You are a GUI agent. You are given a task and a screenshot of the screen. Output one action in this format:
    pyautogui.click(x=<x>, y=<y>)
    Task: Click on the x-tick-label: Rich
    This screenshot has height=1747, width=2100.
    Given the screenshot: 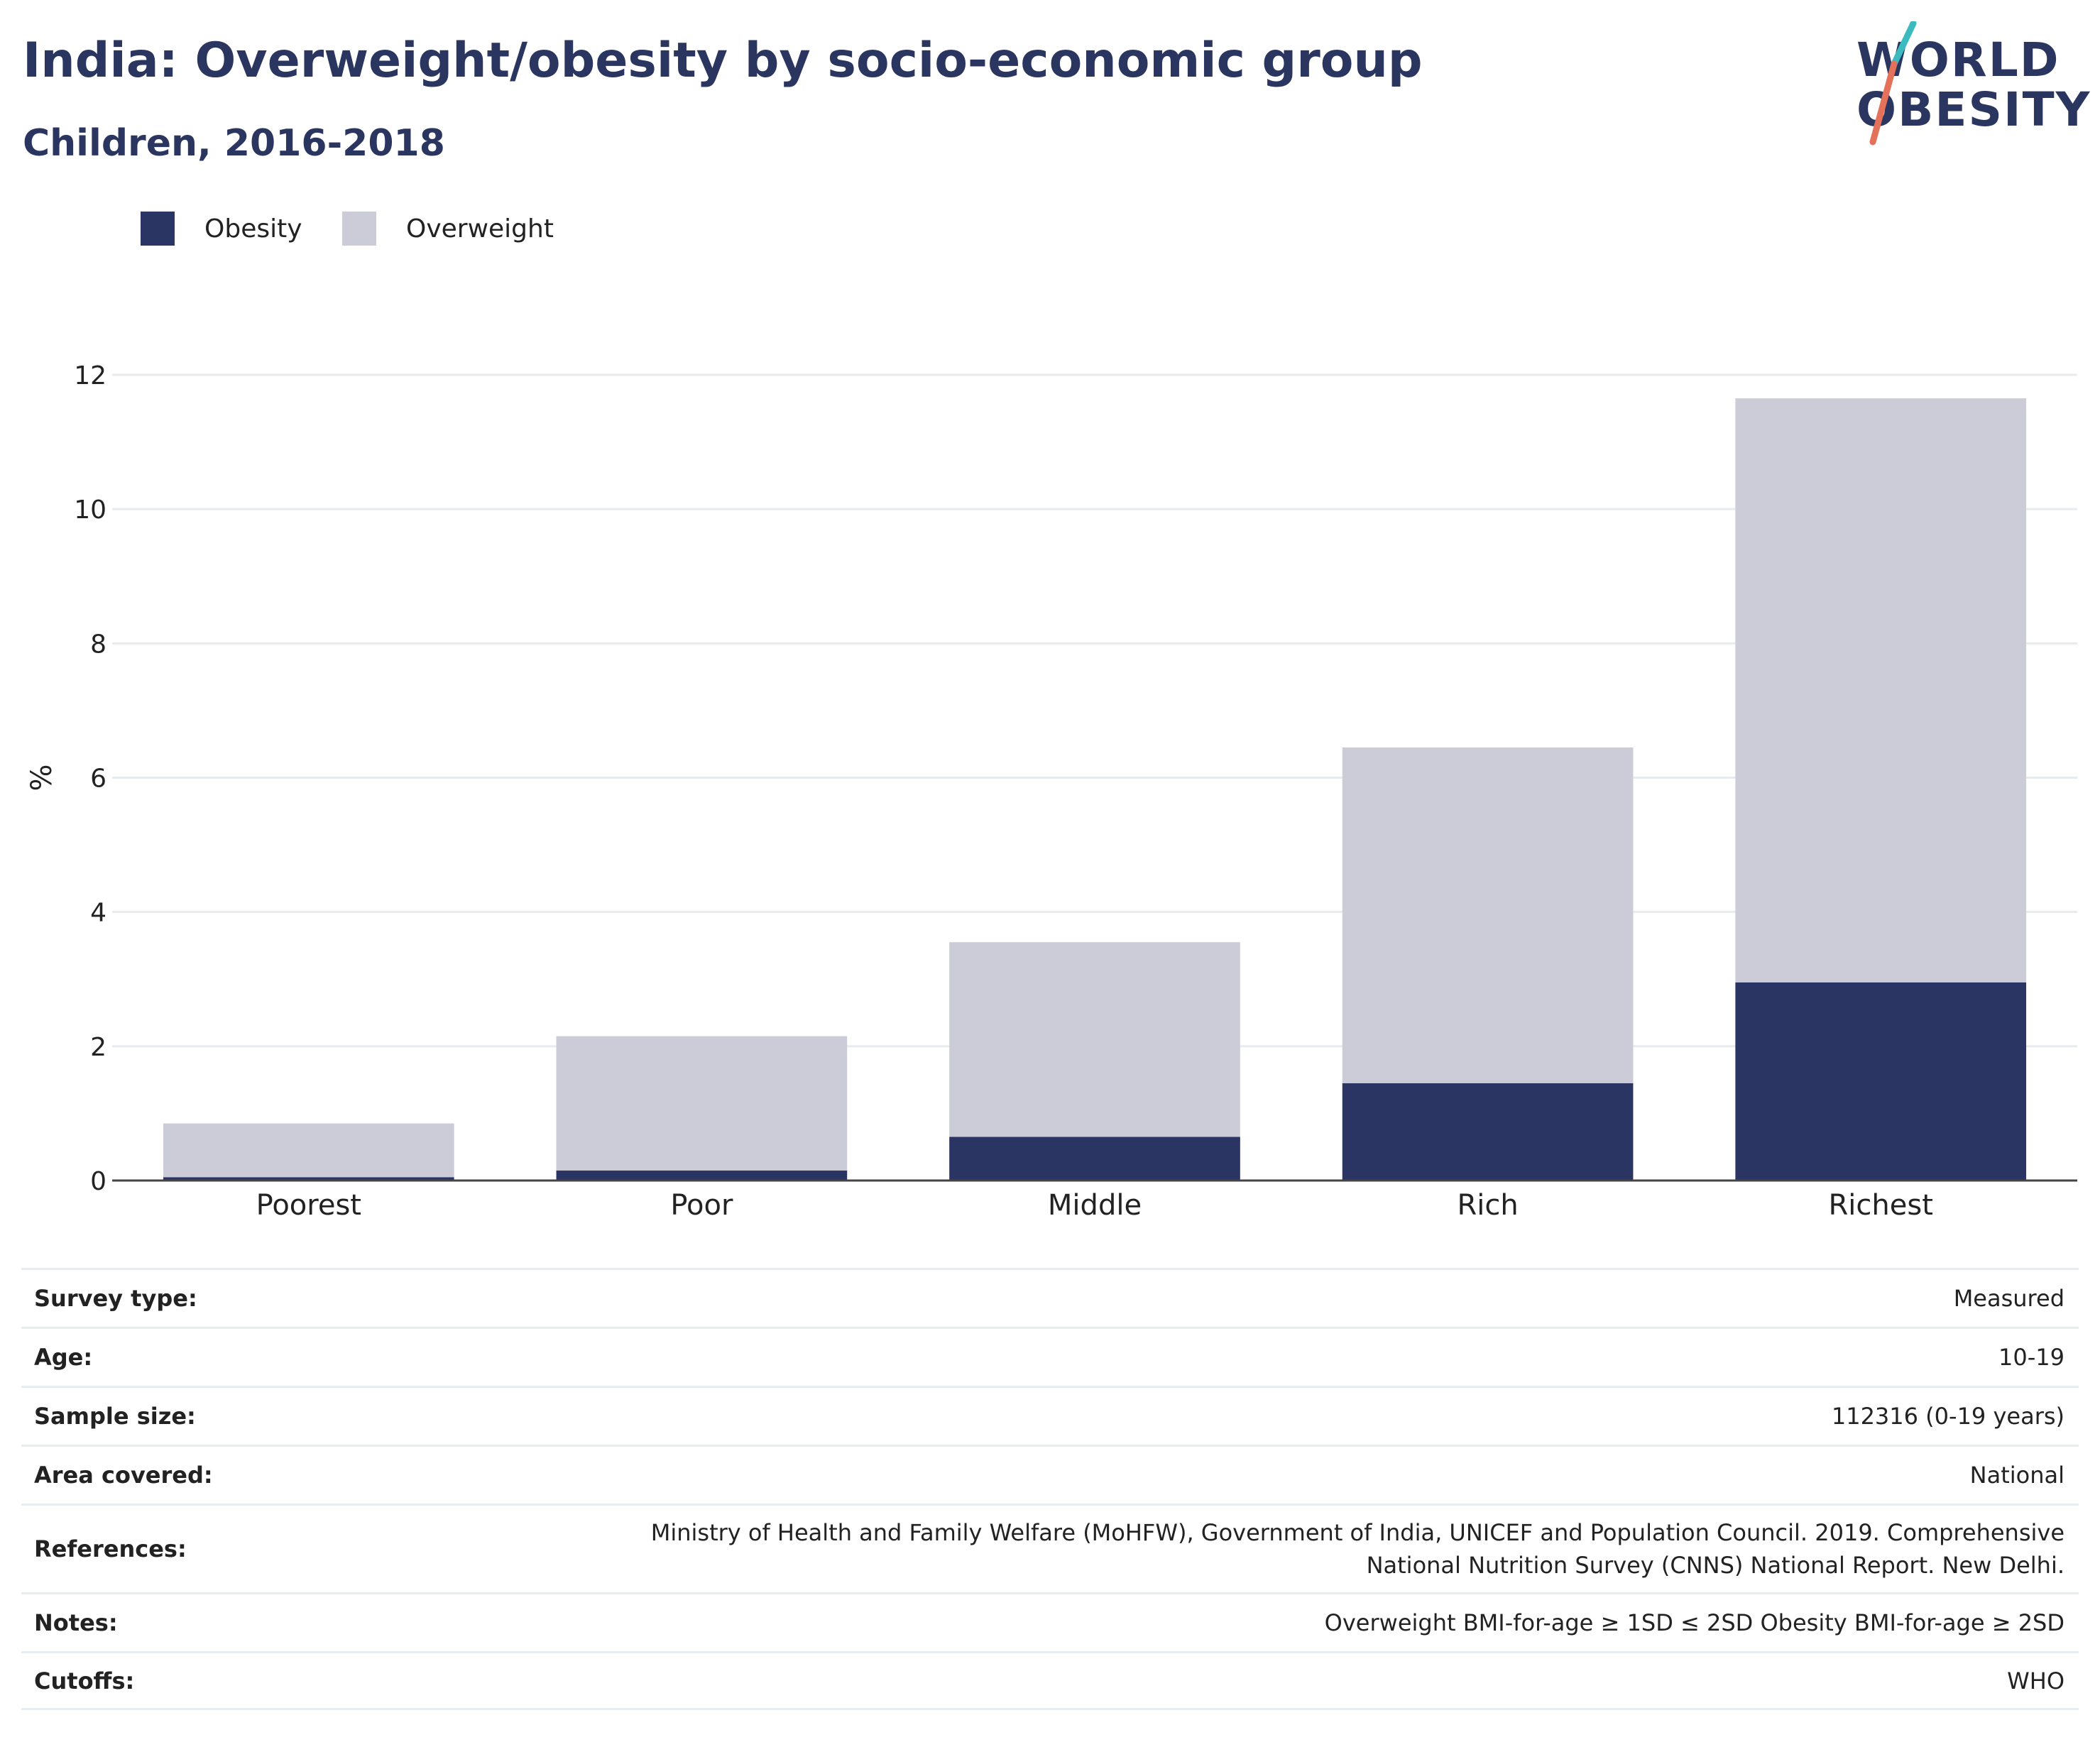 What is the action you would take?
    pyautogui.click(x=1487, y=1205)
    